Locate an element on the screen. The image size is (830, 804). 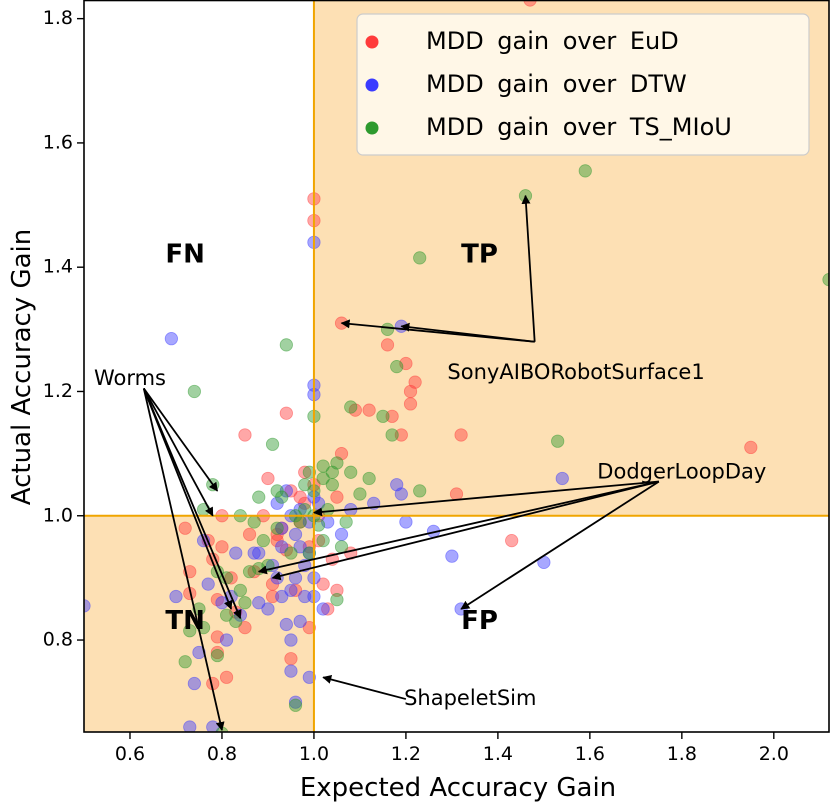
legend-box is located at coordinates (583, 84).